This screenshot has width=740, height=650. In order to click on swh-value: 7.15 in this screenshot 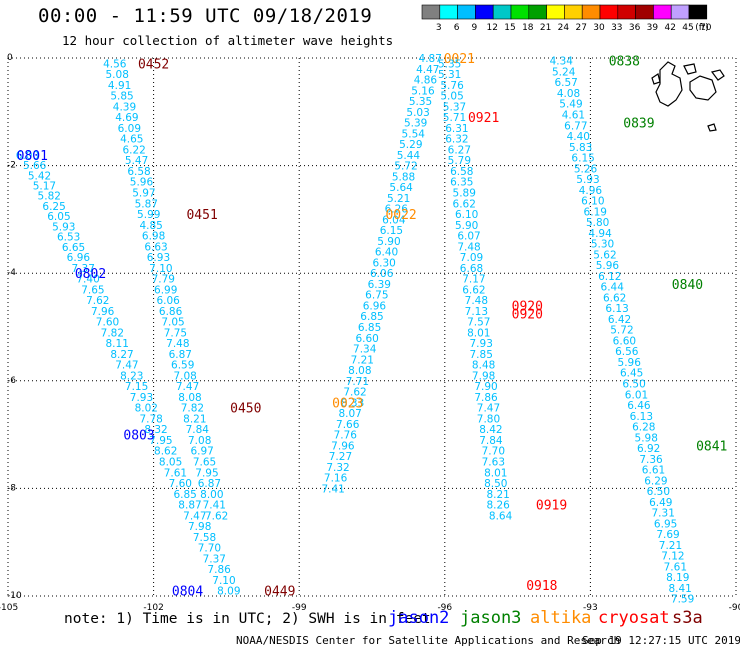, I will do `click(136, 387)`.